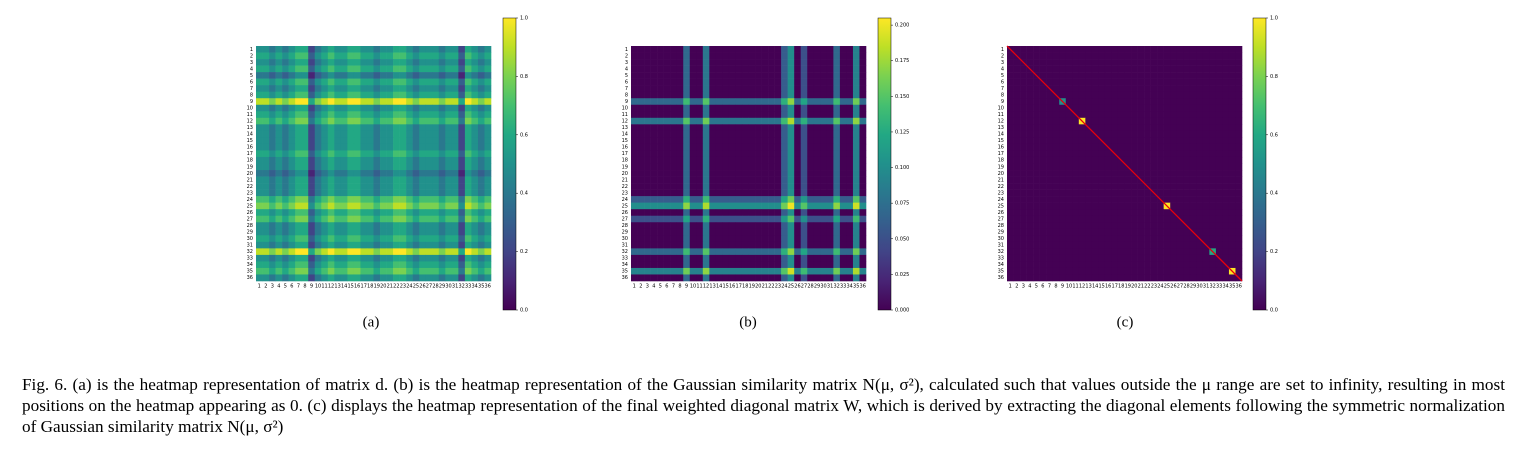 The height and width of the screenshot is (461, 1527). Describe the element at coordinates (902, 61) in the screenshot. I see `colorbar-tick-label: 0.175` at that location.